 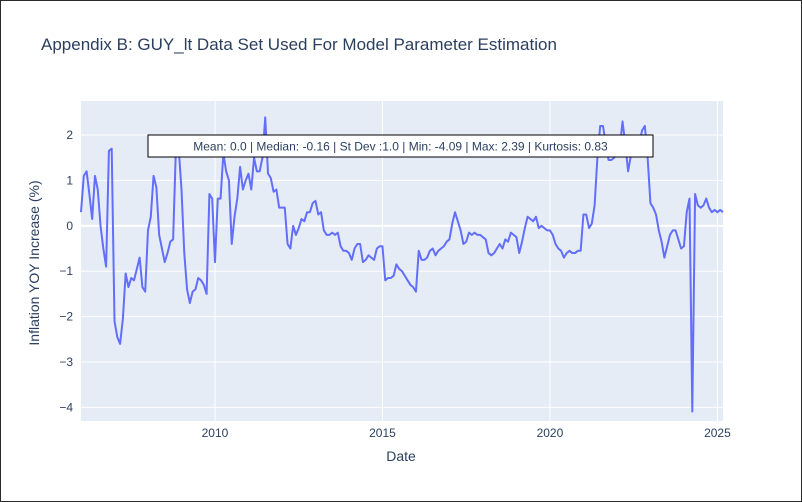 I want to click on y-tick-label: 2, so click(x=69, y=135).